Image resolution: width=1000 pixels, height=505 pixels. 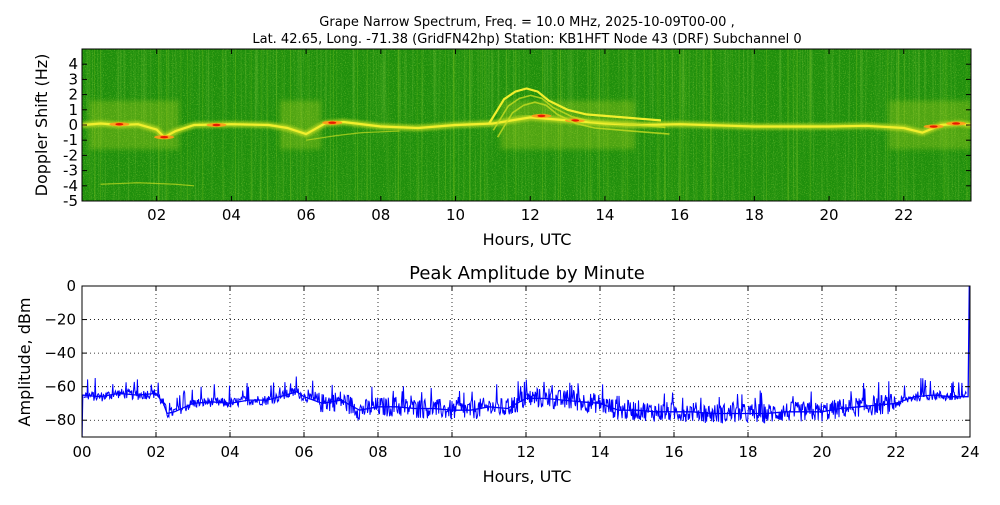 I want to click on amplitude-x-tick-label: 06, so click(x=303, y=452).